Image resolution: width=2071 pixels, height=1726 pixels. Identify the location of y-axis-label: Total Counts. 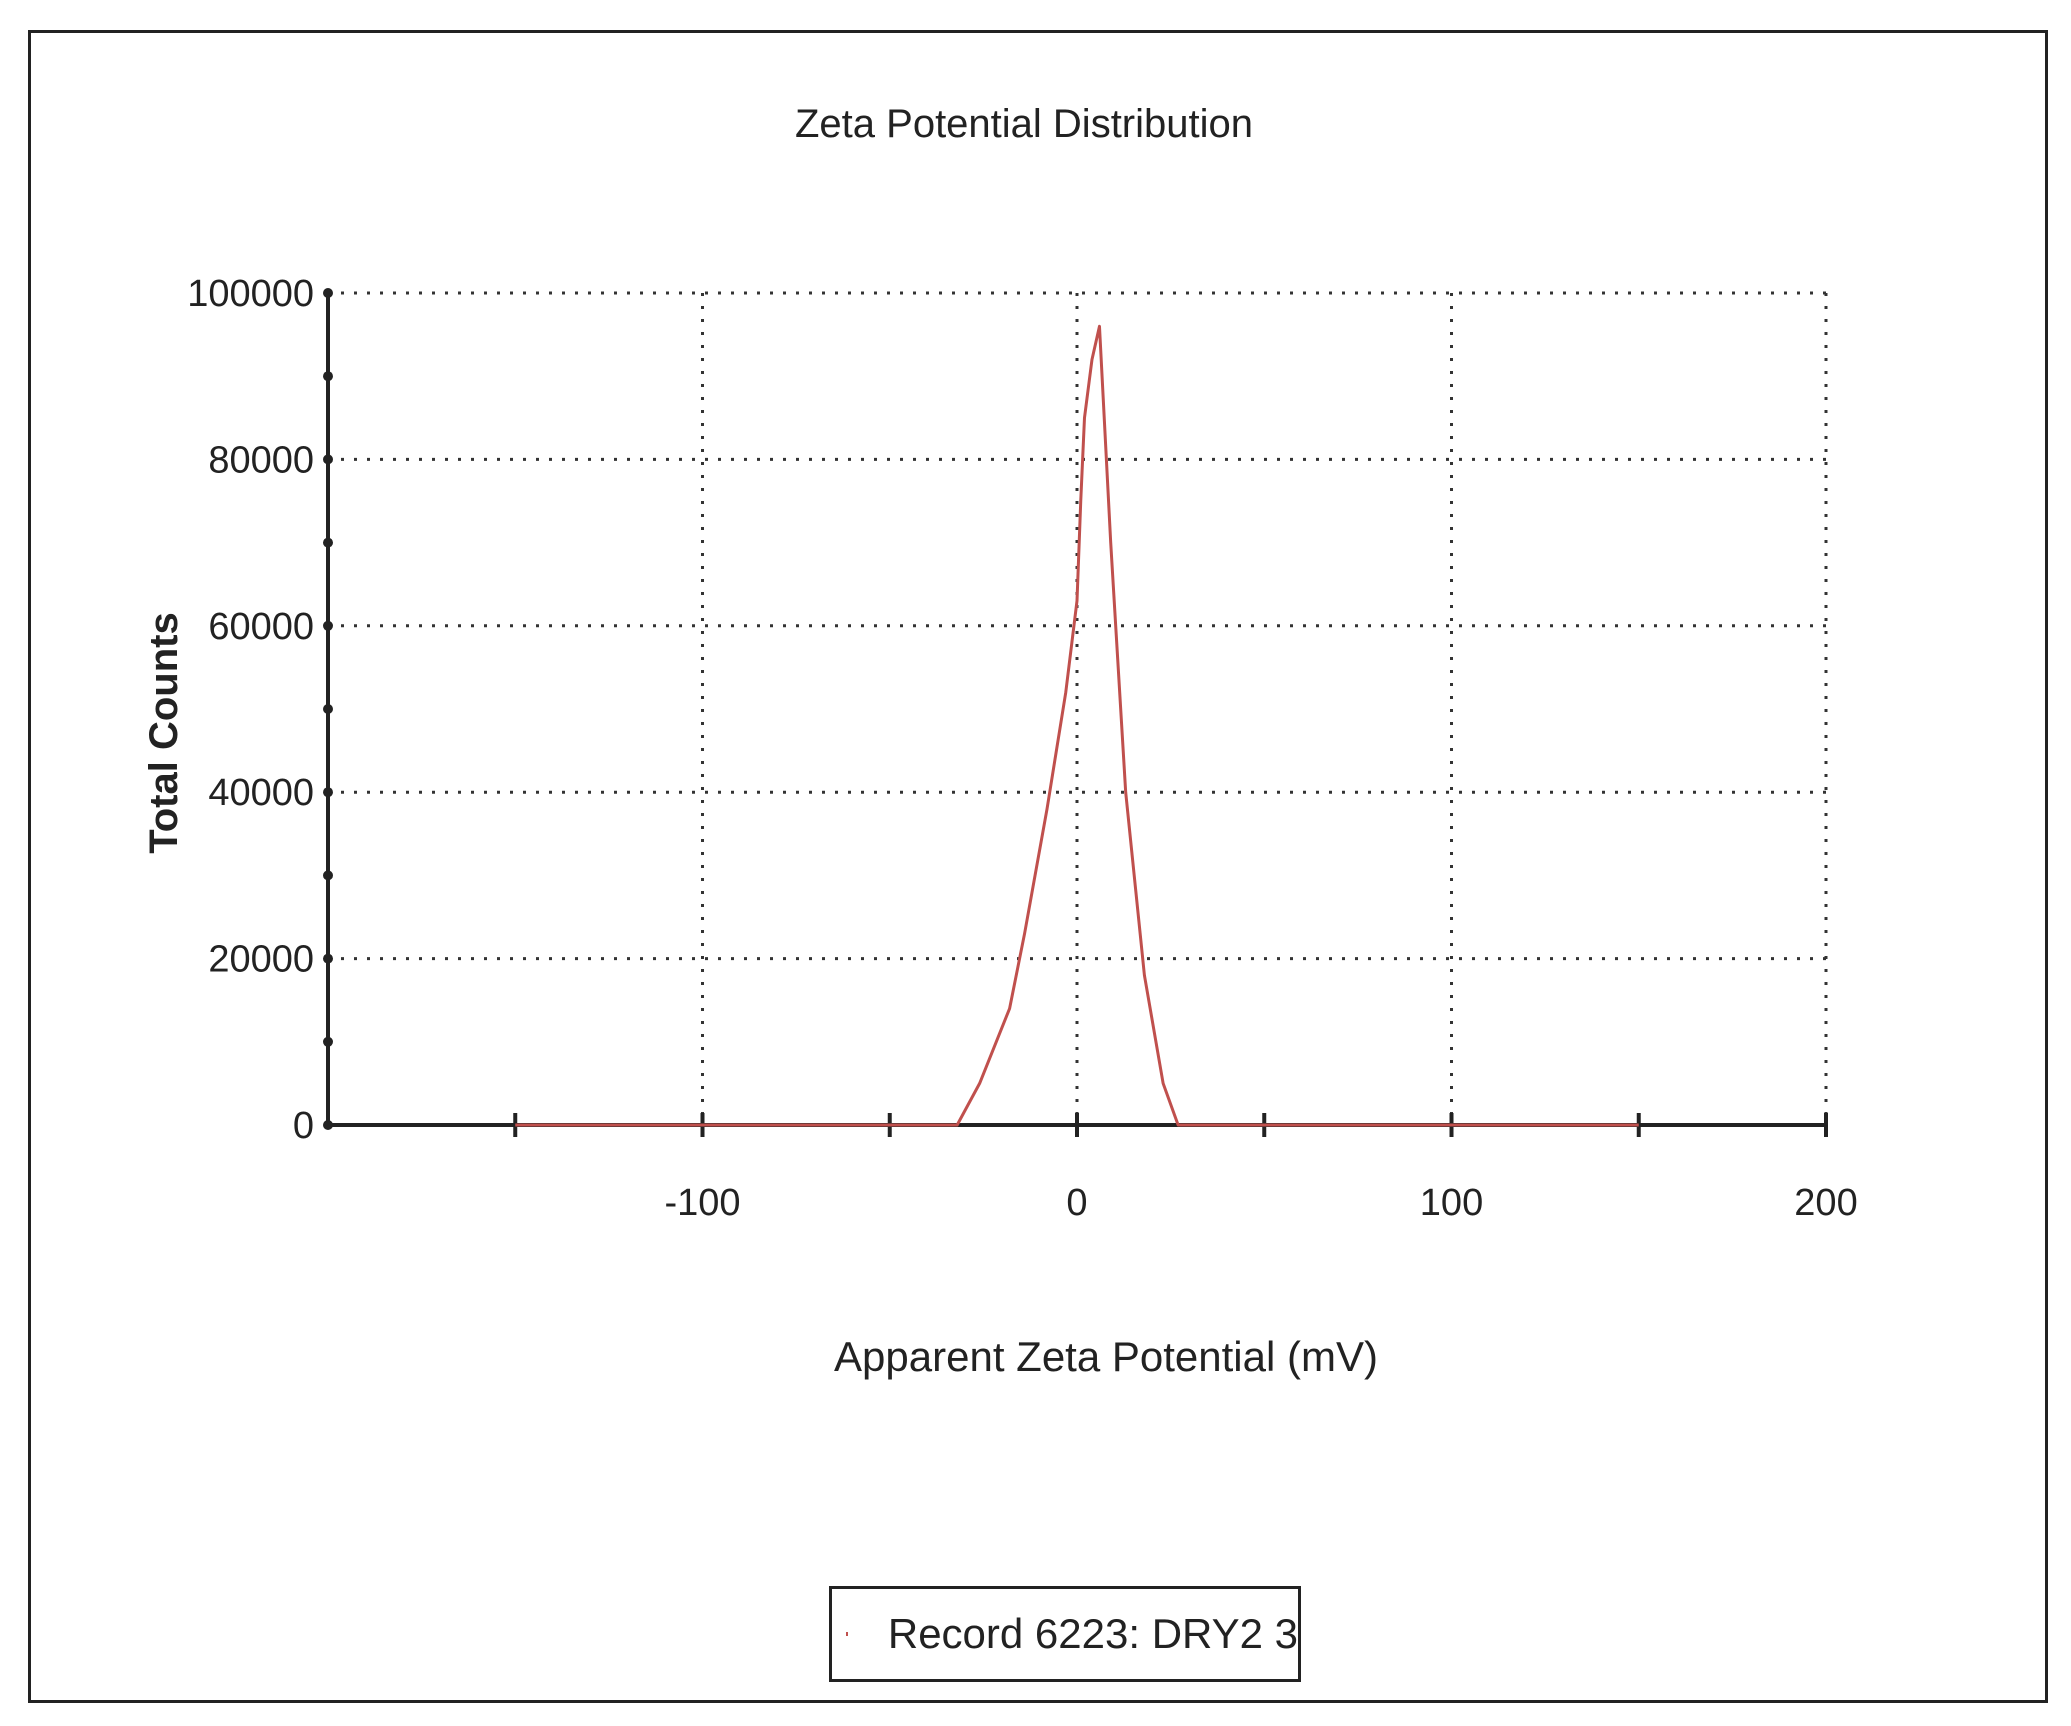
(164, 732).